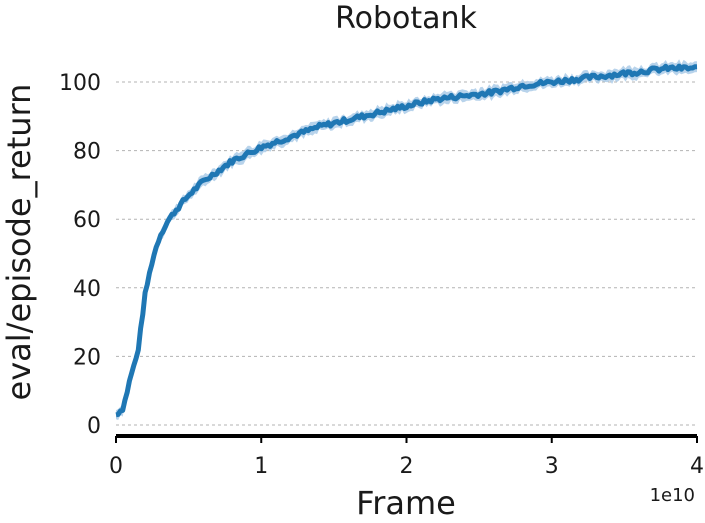  What do you see at coordinates (87, 152) in the screenshot?
I see `y-tick-label-80: 80` at bounding box center [87, 152].